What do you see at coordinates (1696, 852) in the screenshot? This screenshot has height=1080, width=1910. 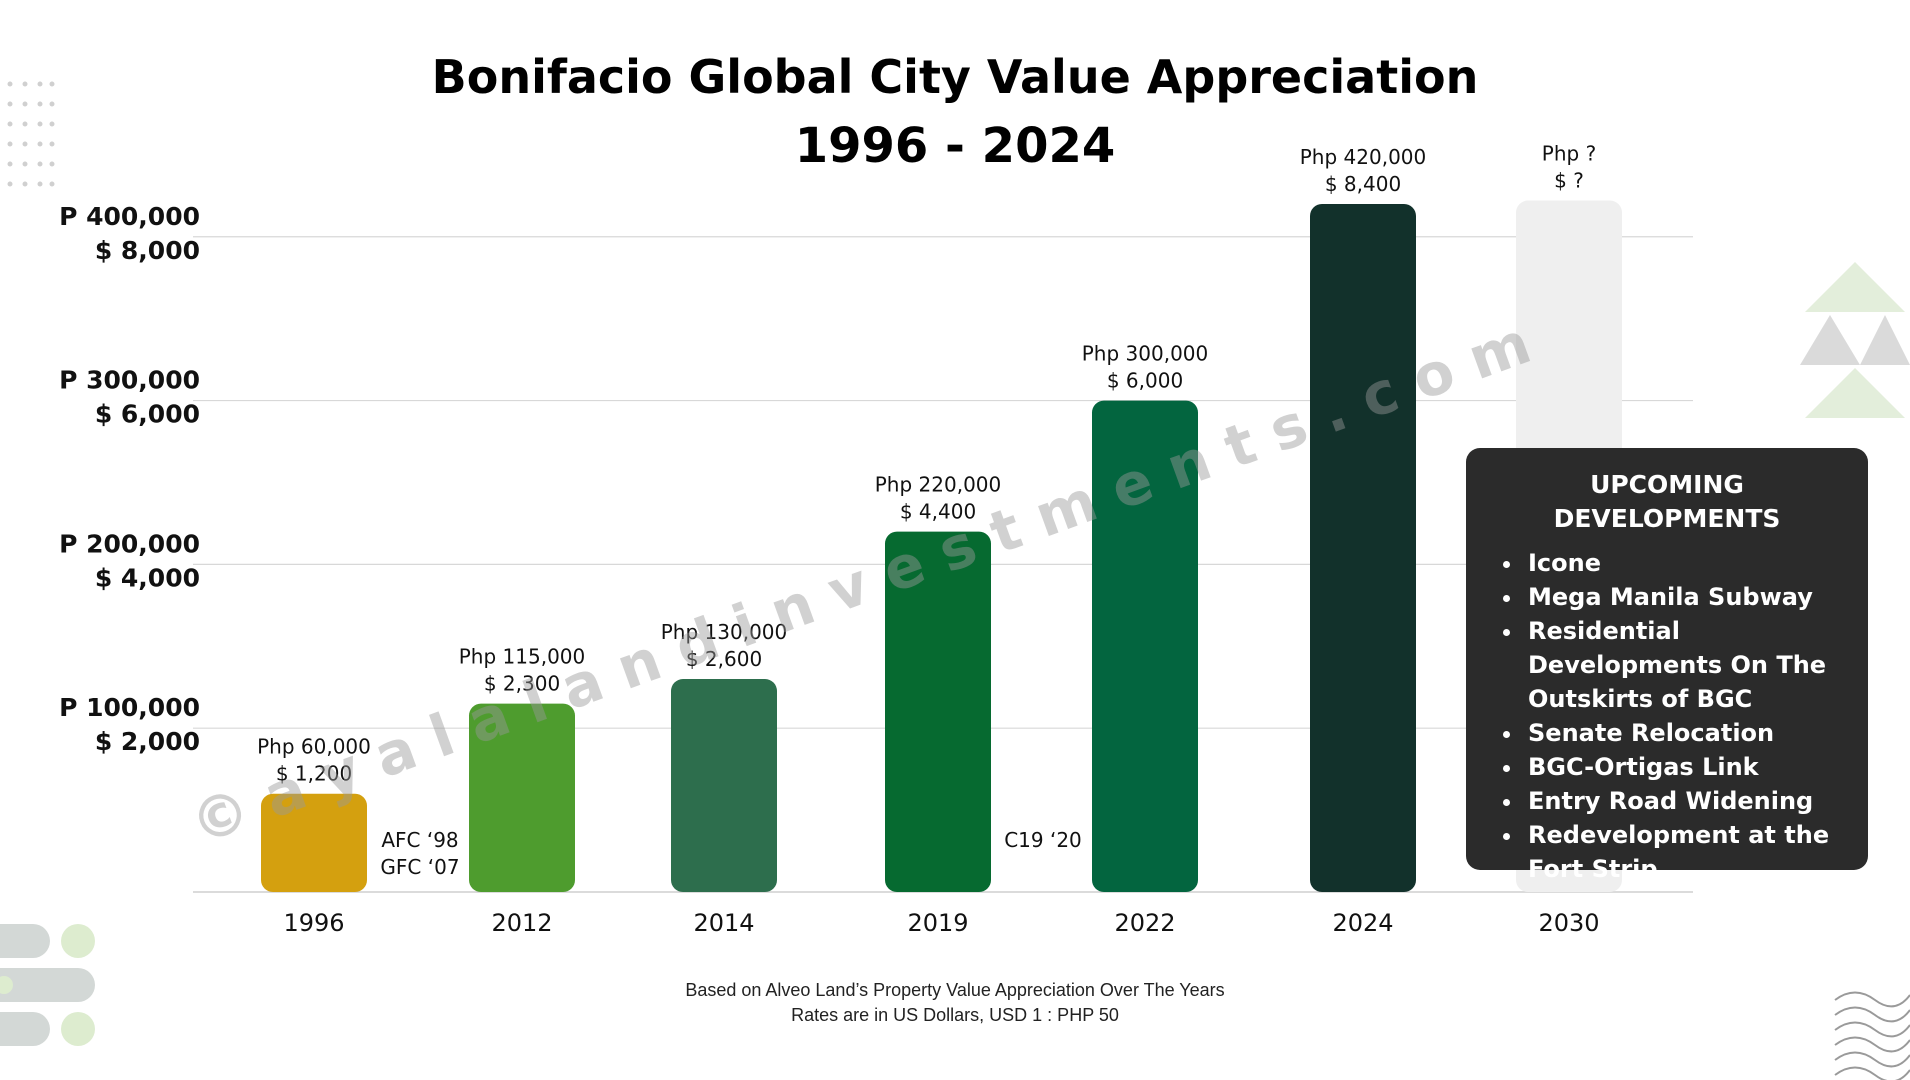 I see `list-item: Redevelopment at the Fort Strip` at bounding box center [1696, 852].